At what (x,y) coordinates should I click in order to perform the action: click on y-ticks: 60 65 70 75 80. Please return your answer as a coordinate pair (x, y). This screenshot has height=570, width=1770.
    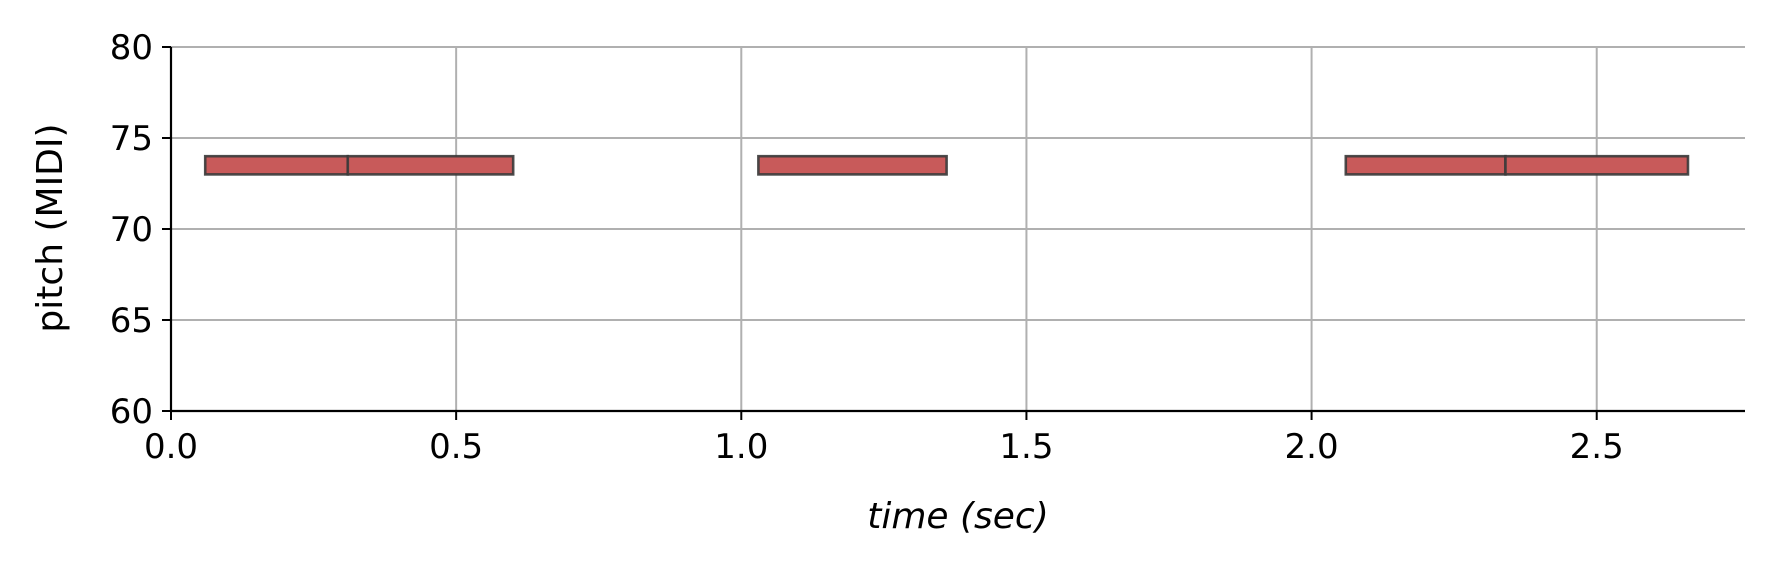
    Looking at the image, I should click on (140, 230).